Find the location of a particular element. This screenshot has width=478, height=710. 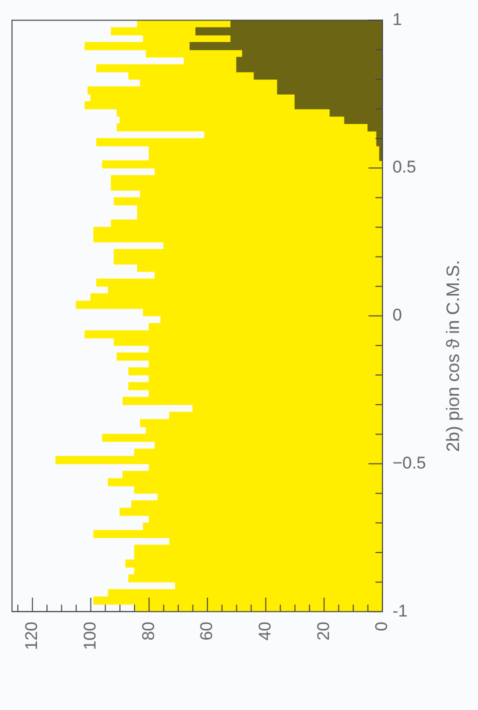

x-tick-label: 100 is located at coordinates (90, 636).